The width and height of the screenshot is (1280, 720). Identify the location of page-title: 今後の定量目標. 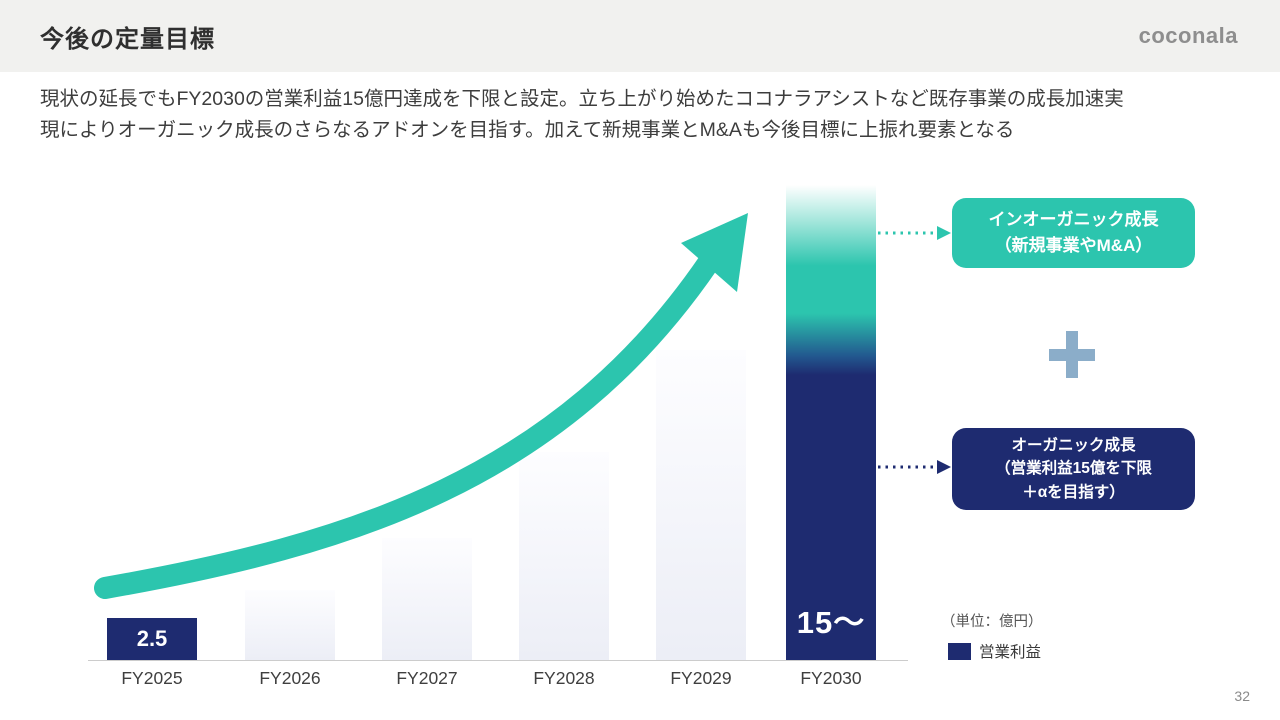
(127, 39).